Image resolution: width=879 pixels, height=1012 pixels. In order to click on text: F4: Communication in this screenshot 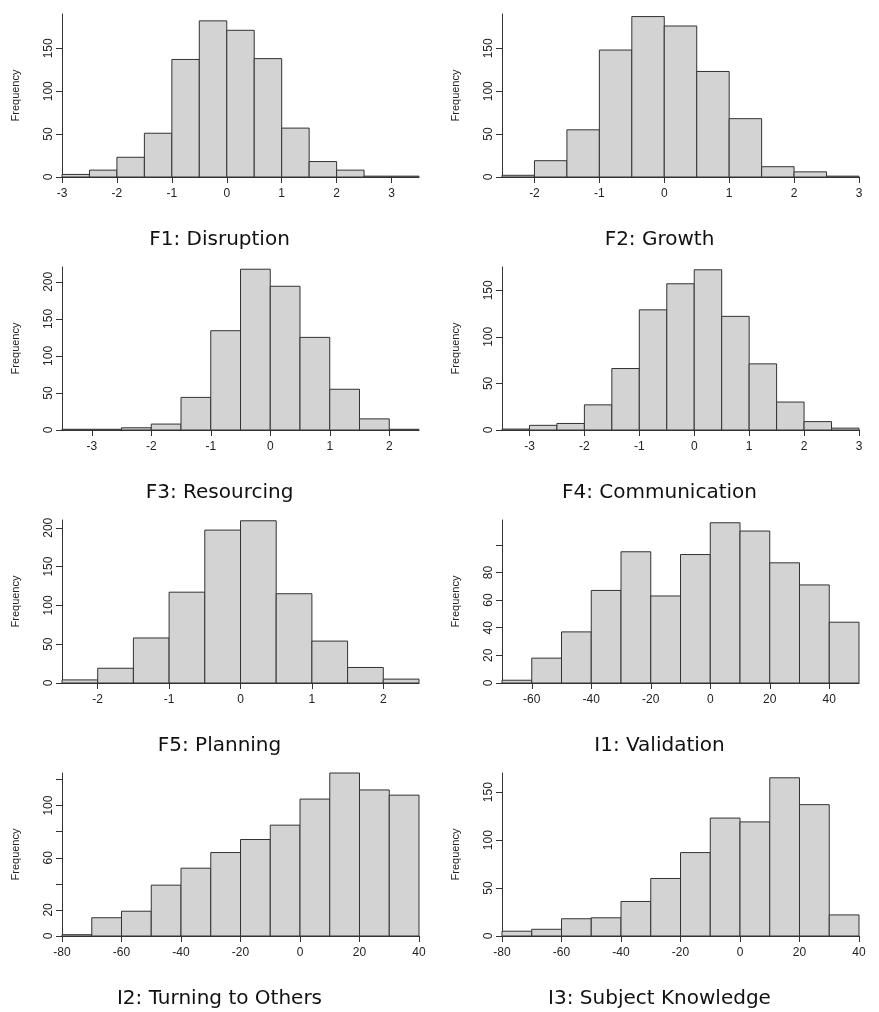, I will do `click(659, 491)`.